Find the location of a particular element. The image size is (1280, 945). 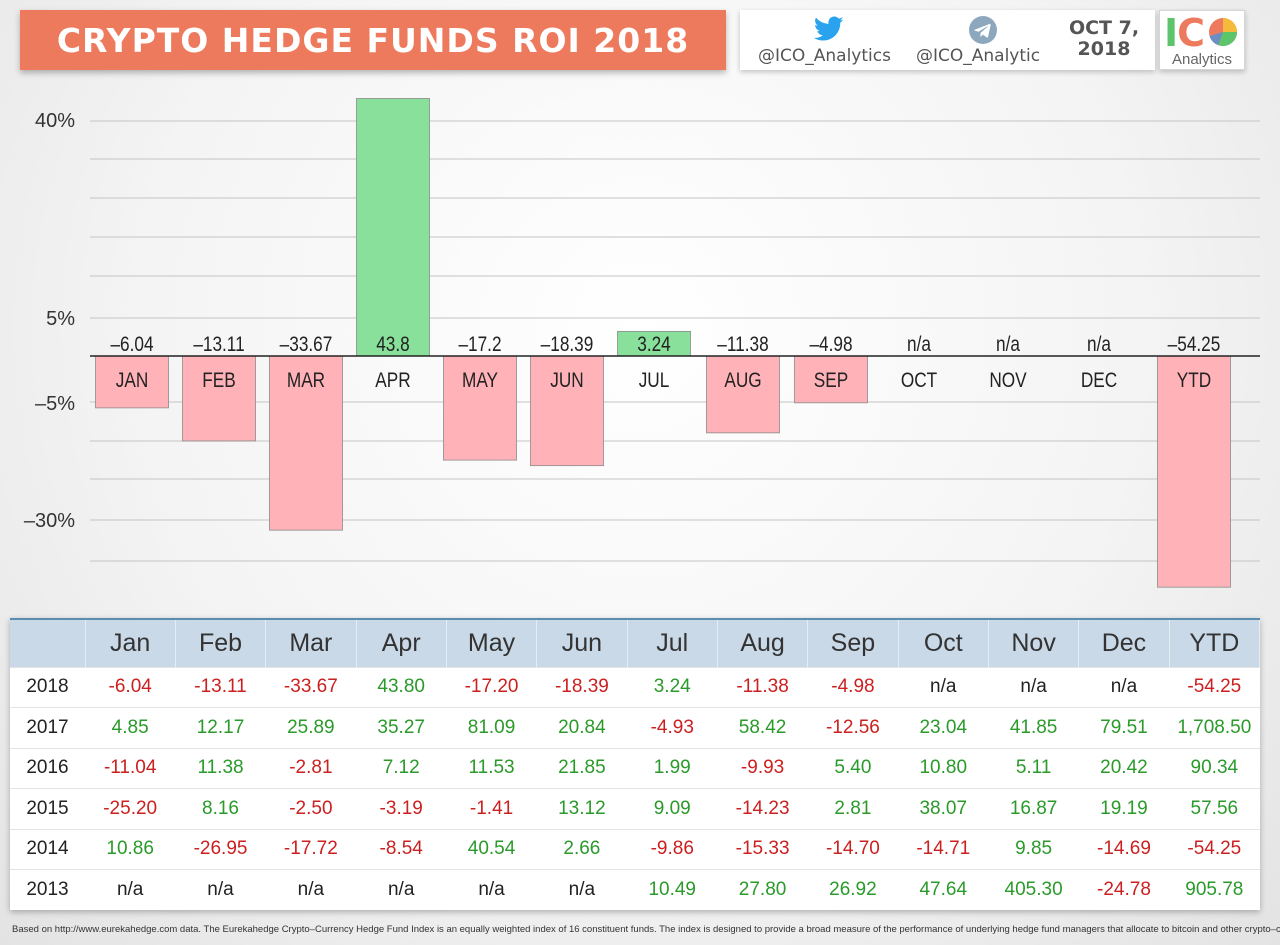

telegram-handle: @ICO_Analytic is located at coordinates (978, 56).